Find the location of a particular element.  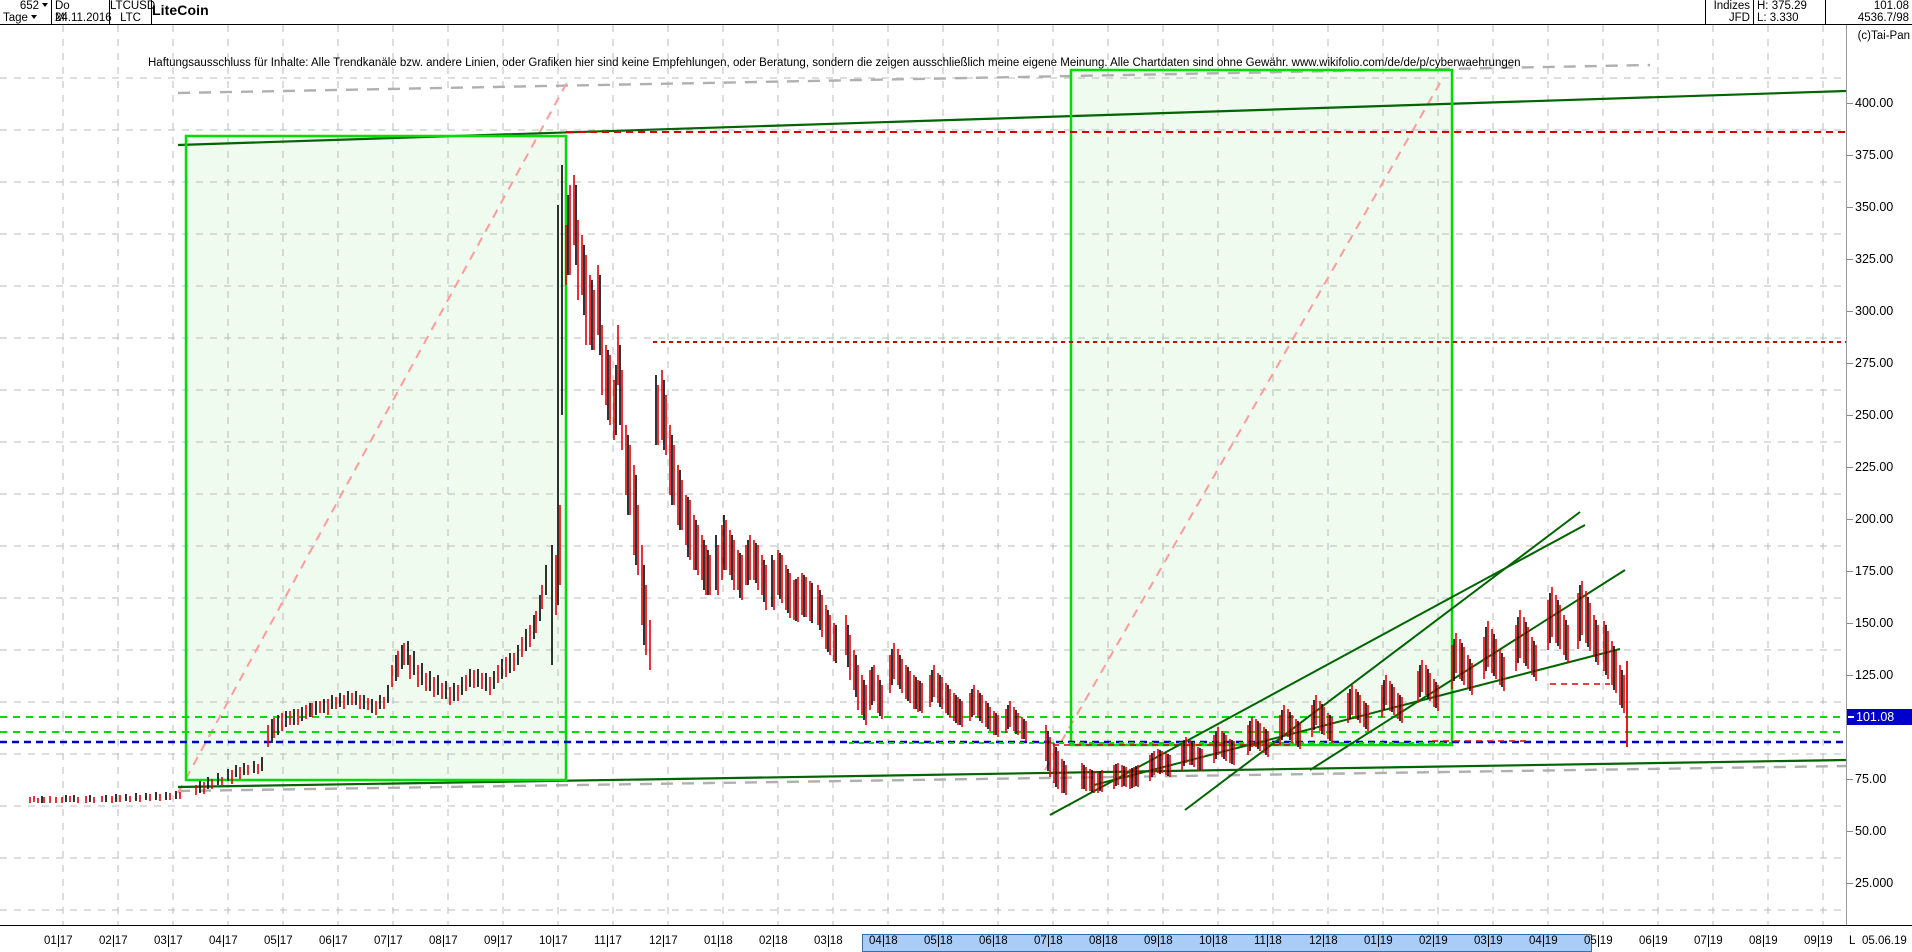

y-tick-300: 300.00 is located at coordinates (1870, 311).